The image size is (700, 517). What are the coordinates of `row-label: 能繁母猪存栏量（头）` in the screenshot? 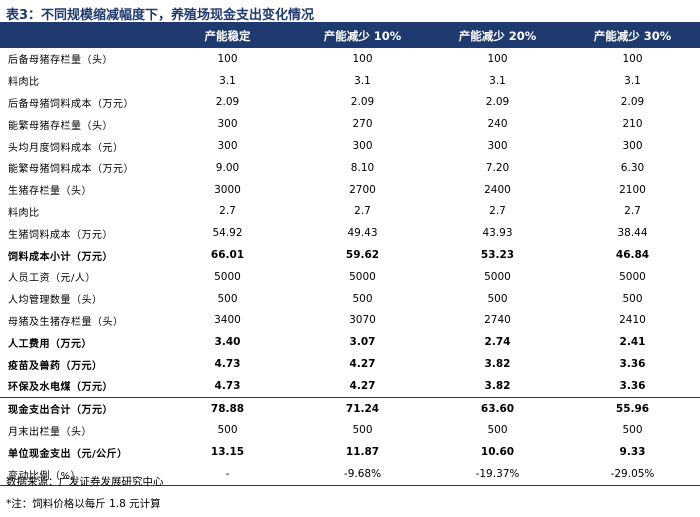 It's located at (60, 126).